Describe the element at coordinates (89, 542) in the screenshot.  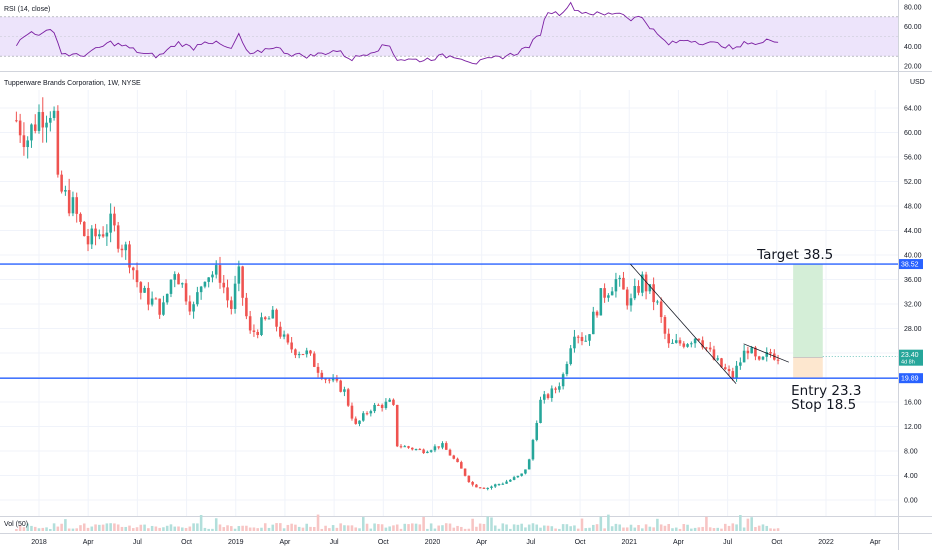
I see `x-tick-label: Apr` at that location.